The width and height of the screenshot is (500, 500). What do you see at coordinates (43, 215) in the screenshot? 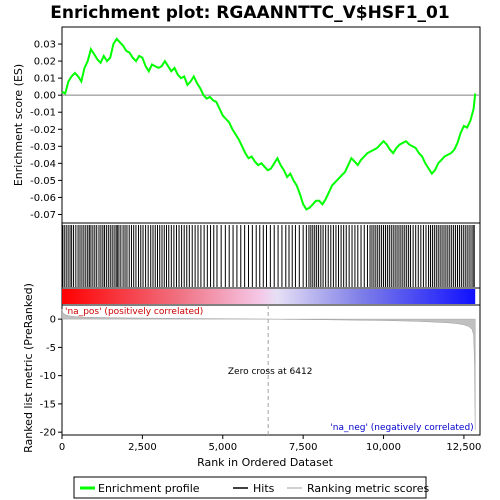
I see `es-y-tick-label: -0.07` at bounding box center [43, 215].